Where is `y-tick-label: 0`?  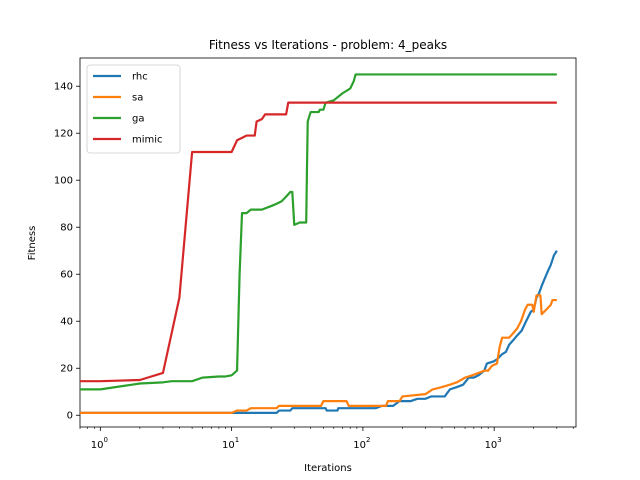
y-tick-label: 0 is located at coordinates (70, 416).